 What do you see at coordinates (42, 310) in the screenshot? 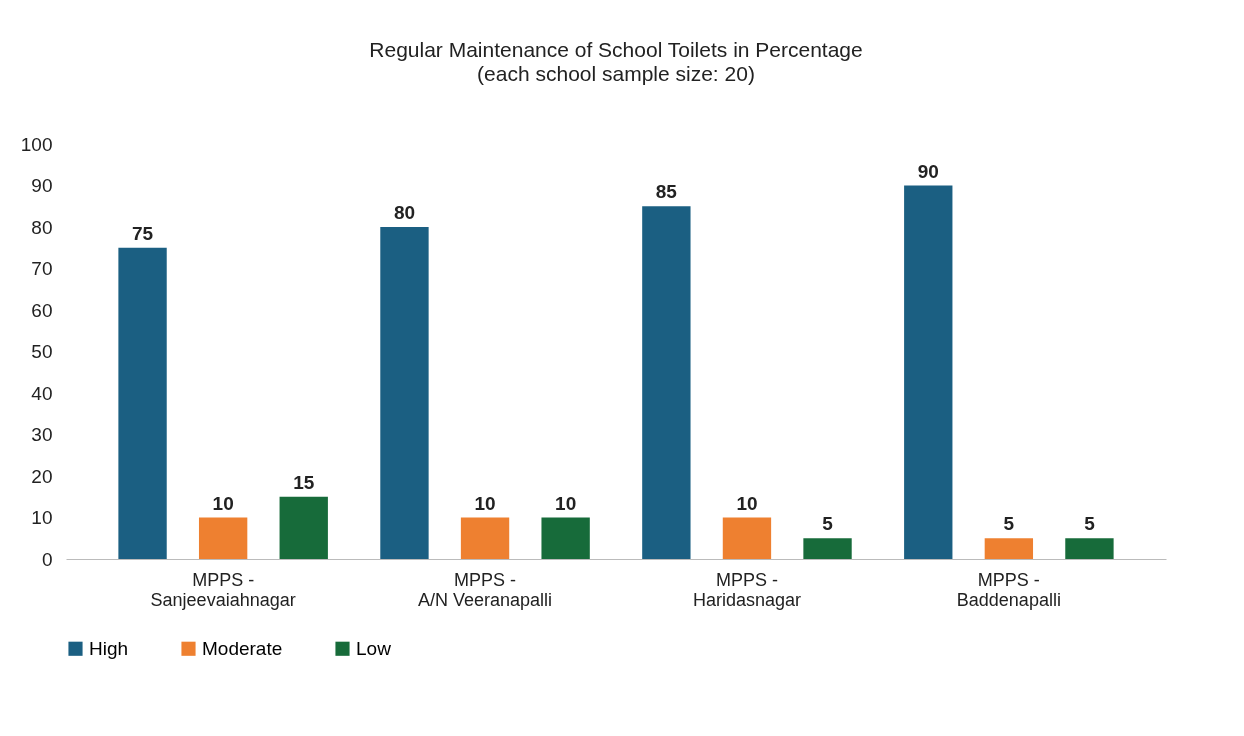
I see `y-tick-label: 60` at bounding box center [42, 310].